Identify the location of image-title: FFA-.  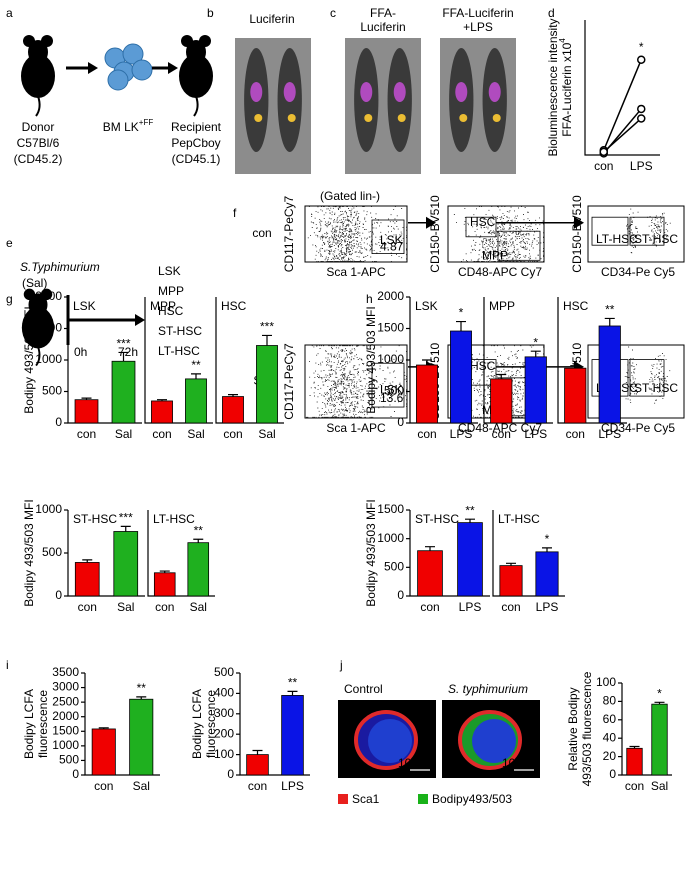
(383, 13).